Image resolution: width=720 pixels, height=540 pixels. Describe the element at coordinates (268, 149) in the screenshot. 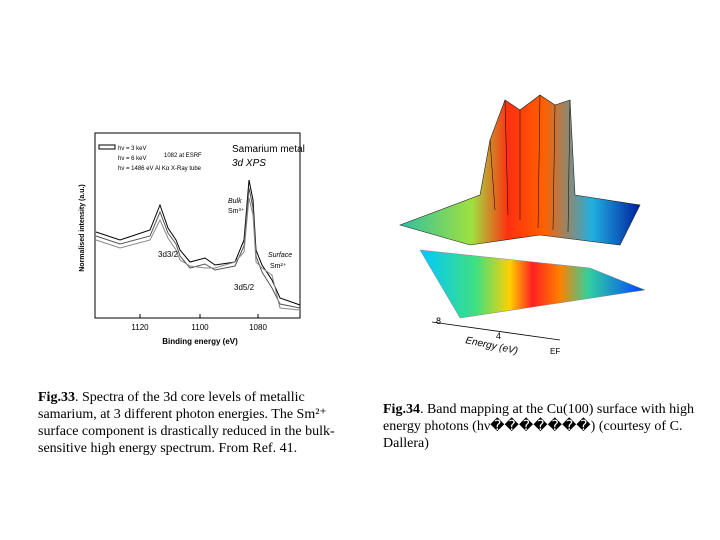

I see `plot-title: Samarium metal` at that location.